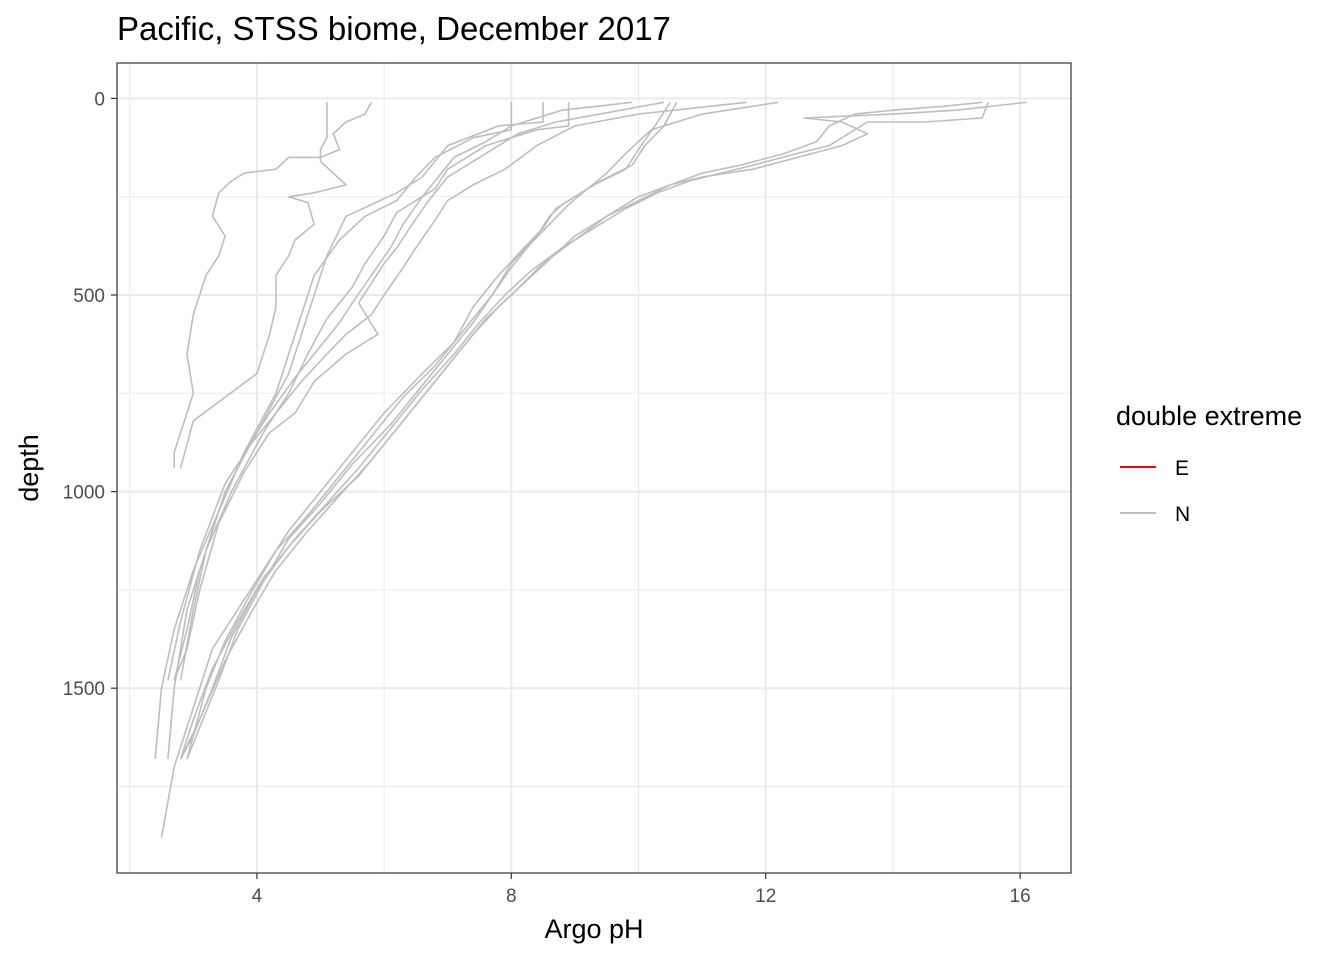 This screenshot has width=1344, height=960. Describe the element at coordinates (394, 28) in the screenshot. I see `chart-title: Pacific, STSS biome, December 2017` at that location.